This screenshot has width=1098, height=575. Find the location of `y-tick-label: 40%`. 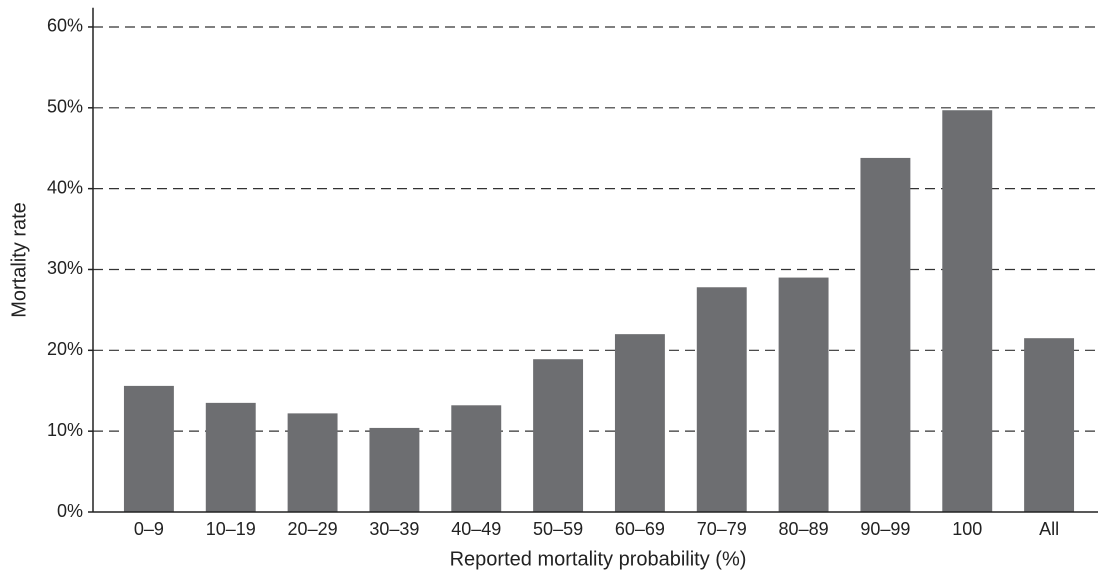

y-tick-label: 40% is located at coordinates (65, 187).